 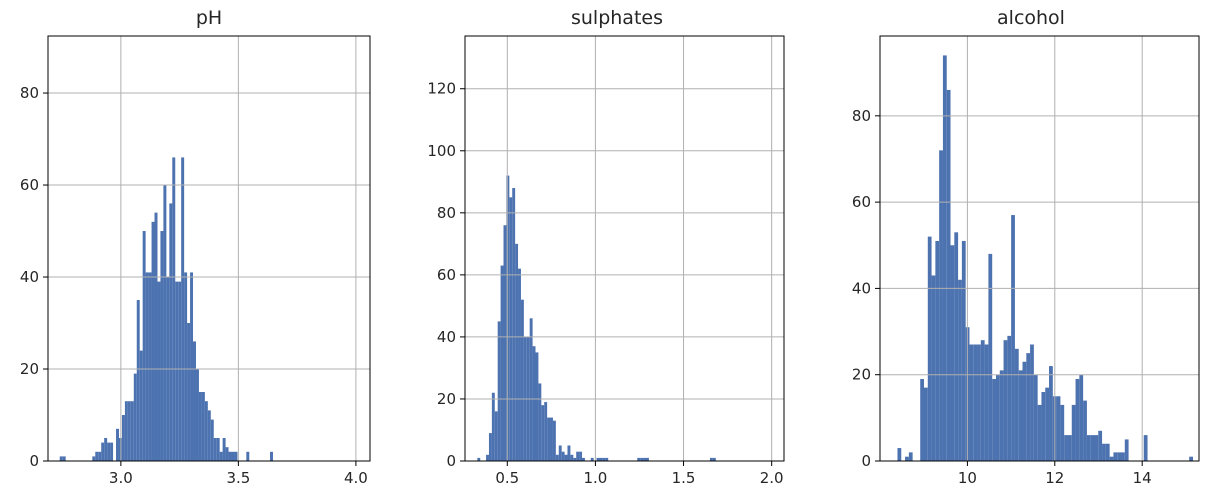 I want to click on x-tick-label: 4.0, so click(x=356, y=478).